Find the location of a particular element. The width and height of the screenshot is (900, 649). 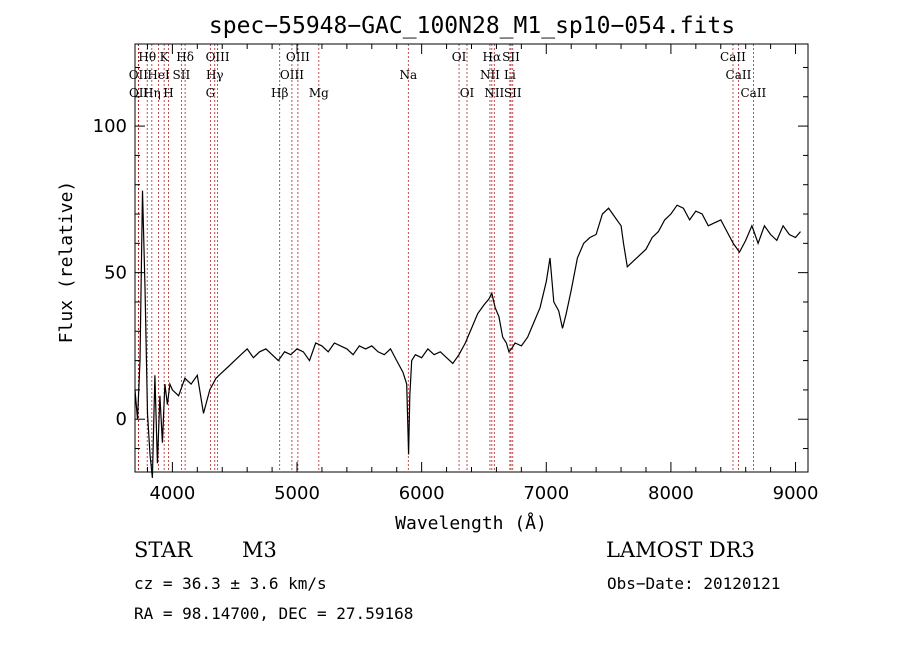

x-axis-label: Wavelength (Å) is located at coordinates (471, 523).